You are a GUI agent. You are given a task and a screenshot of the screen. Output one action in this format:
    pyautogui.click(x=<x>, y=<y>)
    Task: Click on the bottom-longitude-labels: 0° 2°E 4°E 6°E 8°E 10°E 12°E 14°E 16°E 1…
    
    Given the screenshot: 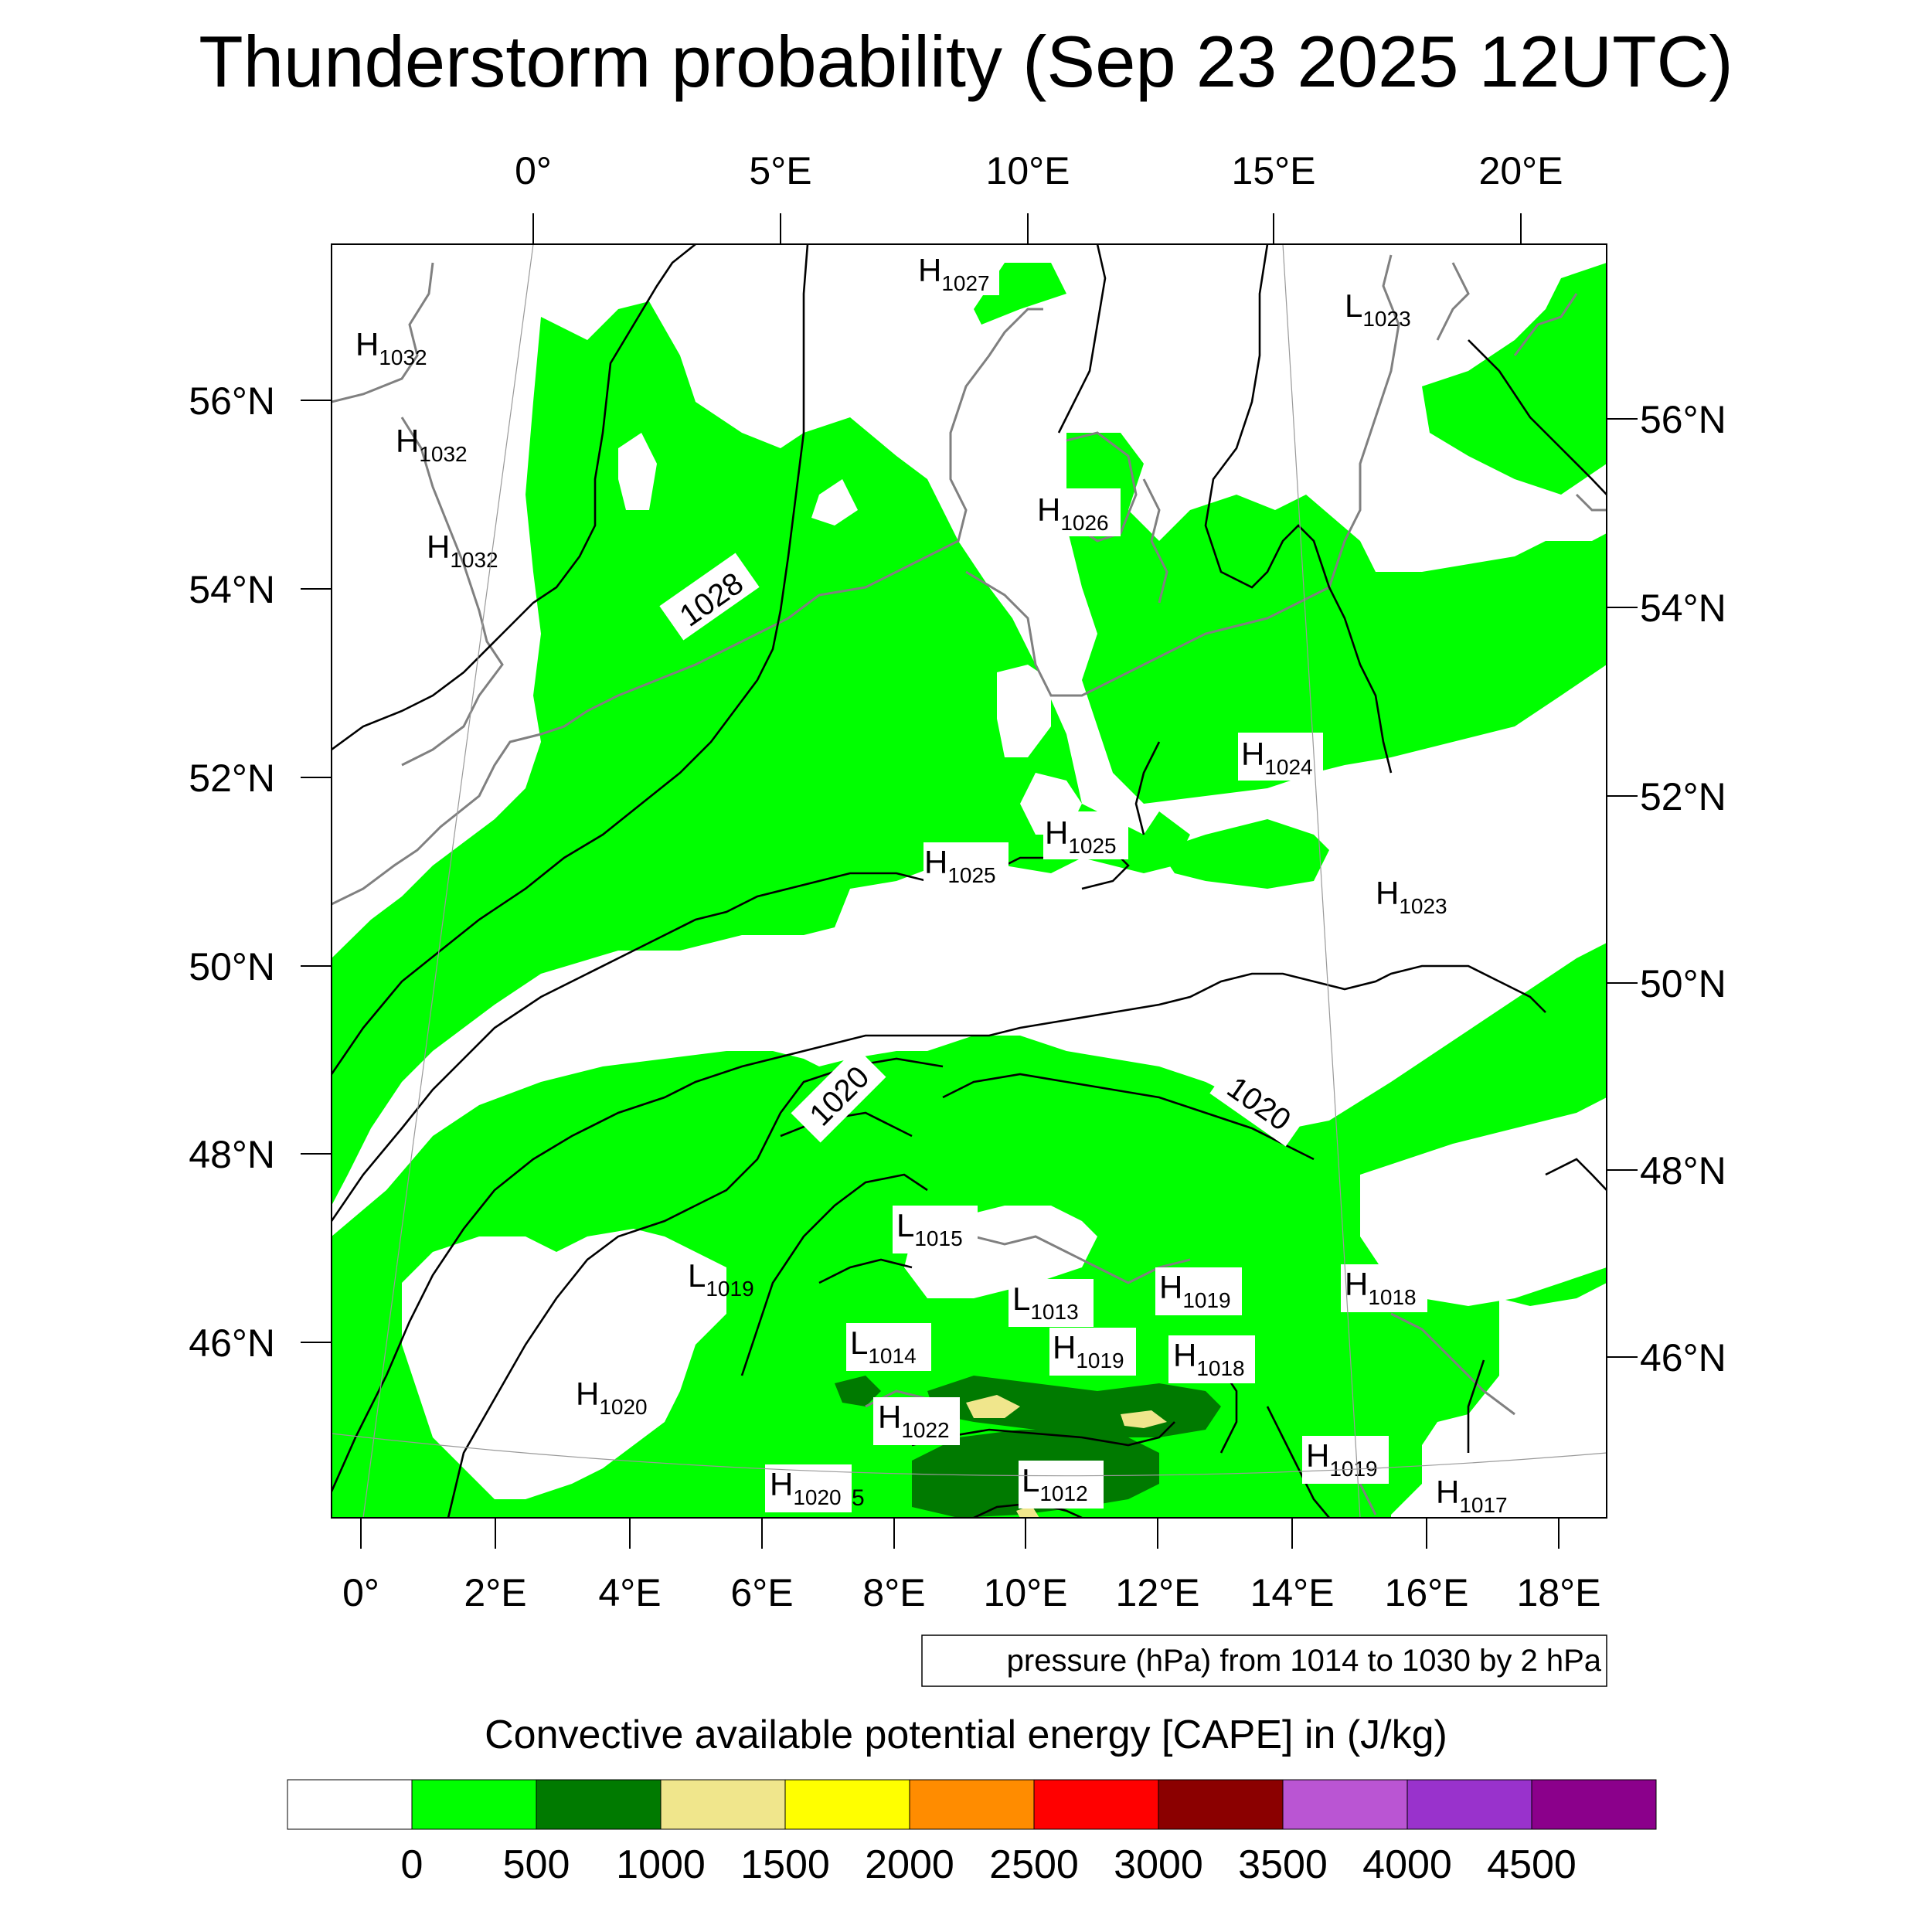 What is the action you would take?
    pyautogui.click(x=971, y=1593)
    